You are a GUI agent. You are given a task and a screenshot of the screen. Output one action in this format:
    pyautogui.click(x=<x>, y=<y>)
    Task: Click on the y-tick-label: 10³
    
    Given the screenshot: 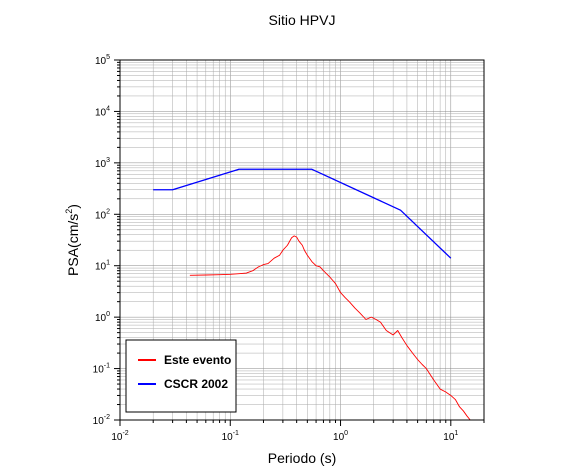 What is the action you would take?
    pyautogui.click(x=102, y=163)
    